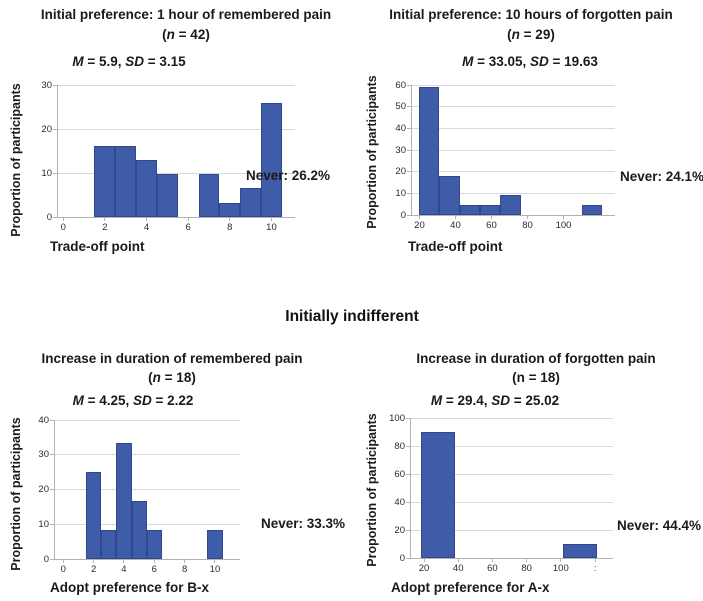 The image size is (703, 601). Describe the element at coordinates (505, 155) in the screenshot. I see `plot-area: 0 10 20 30 40 50 60 20 40 60 80 100` at that location.